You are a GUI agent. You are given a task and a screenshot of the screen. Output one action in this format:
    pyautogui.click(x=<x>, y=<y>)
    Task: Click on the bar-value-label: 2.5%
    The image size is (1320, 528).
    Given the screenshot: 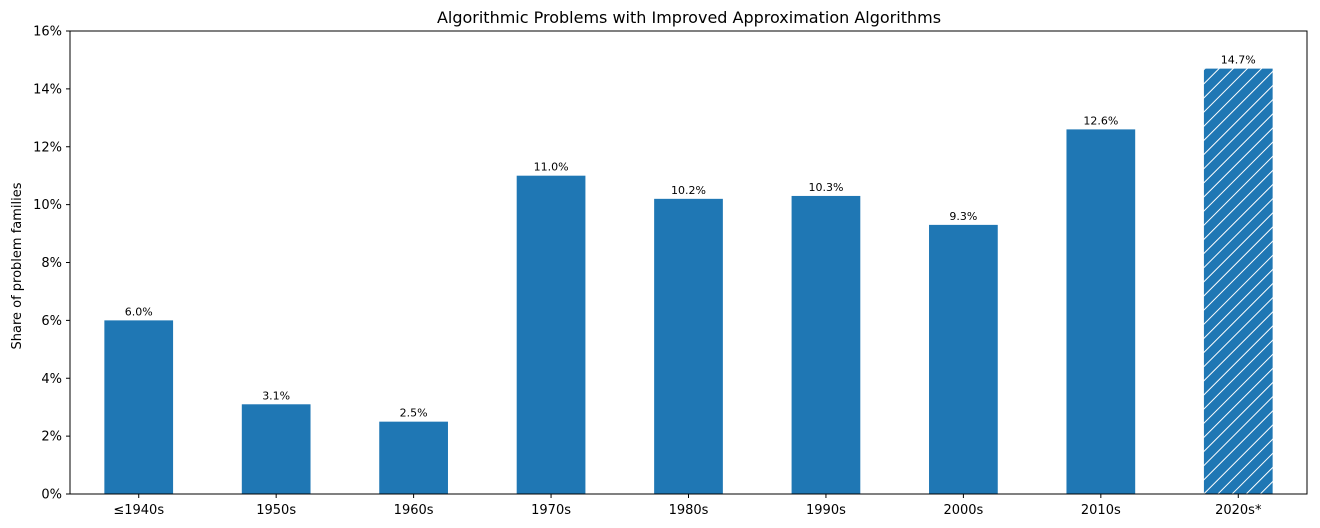 What is the action you would take?
    pyautogui.click(x=414, y=413)
    